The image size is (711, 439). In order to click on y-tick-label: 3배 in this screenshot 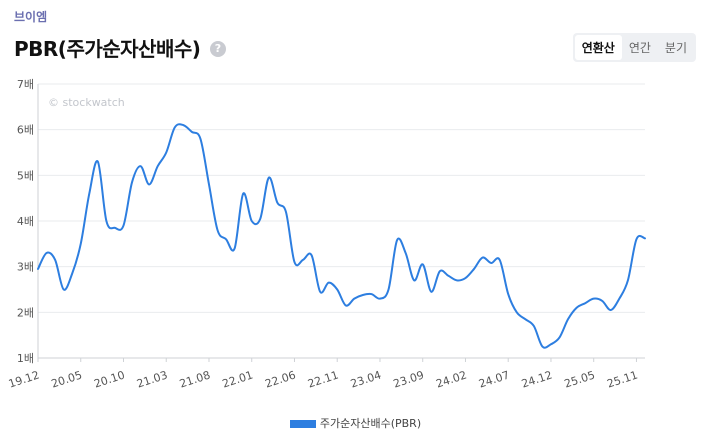, I will do `click(25, 267)`.